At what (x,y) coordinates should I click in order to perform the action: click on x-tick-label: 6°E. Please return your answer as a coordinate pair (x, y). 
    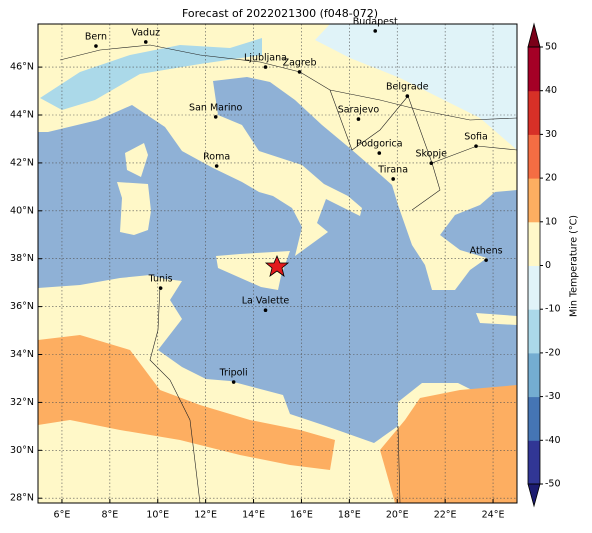
    Looking at the image, I should click on (62, 515).